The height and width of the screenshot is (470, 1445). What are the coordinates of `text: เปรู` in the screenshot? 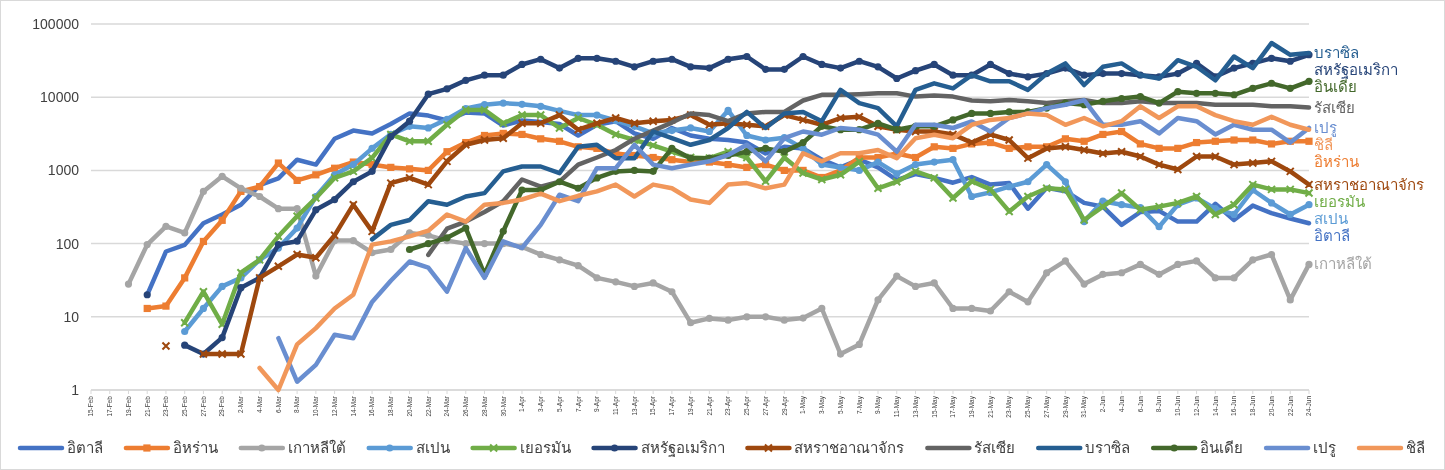 It's located at (1325, 127).